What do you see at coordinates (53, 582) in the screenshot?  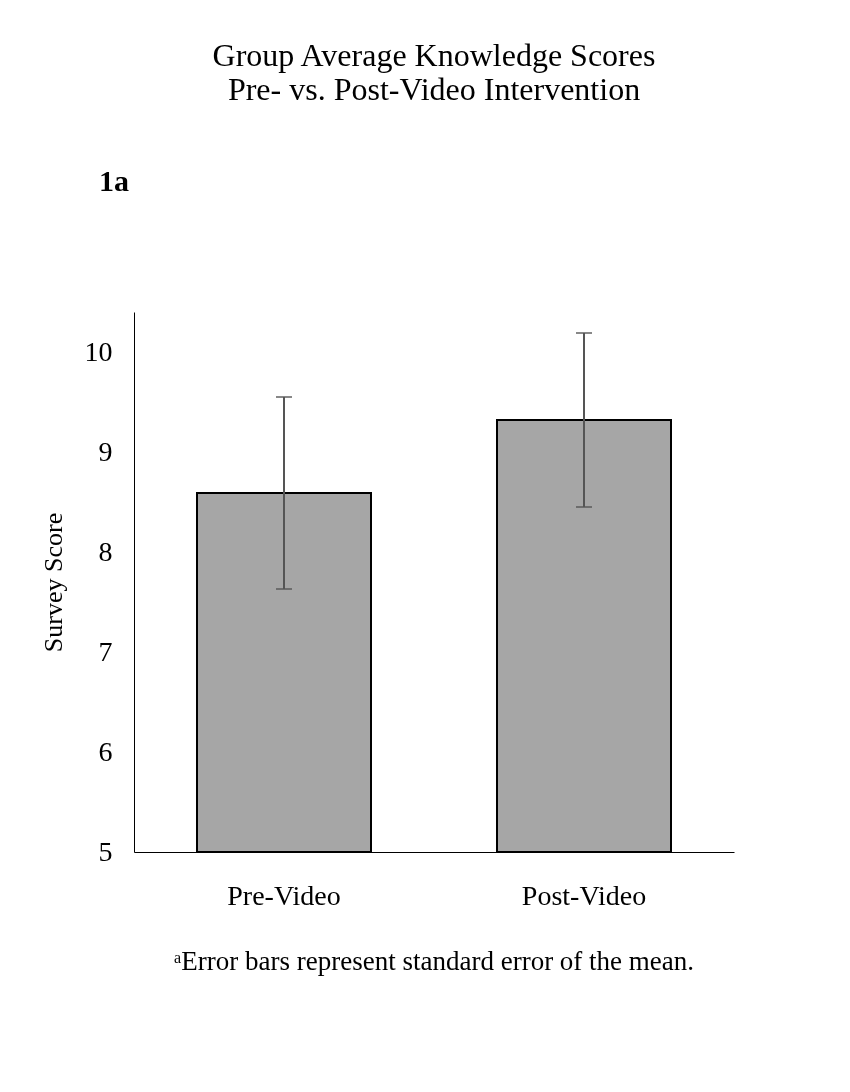 I see `y-axis-title: Survey Score` at bounding box center [53, 582].